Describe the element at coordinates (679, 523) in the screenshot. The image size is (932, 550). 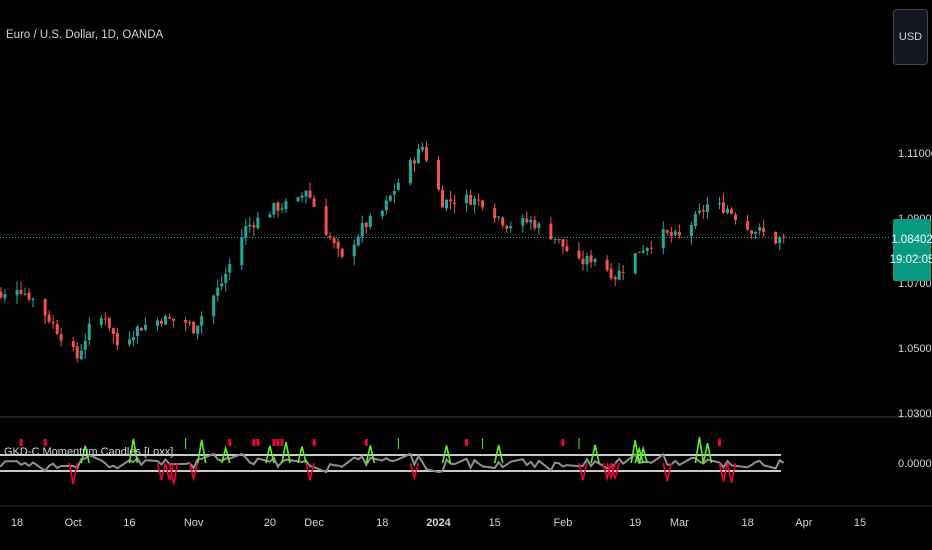
I see `time-tick-label: Mar` at that location.